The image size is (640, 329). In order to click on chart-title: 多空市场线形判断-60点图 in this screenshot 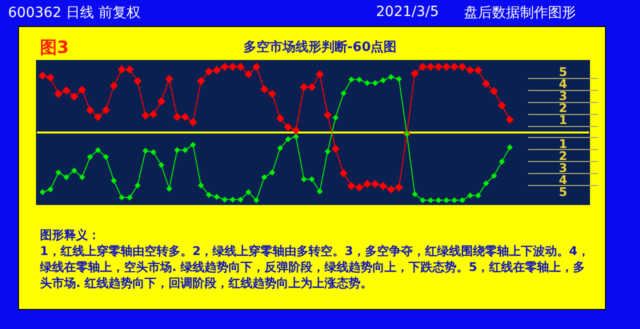, I will do `click(320, 47)`.